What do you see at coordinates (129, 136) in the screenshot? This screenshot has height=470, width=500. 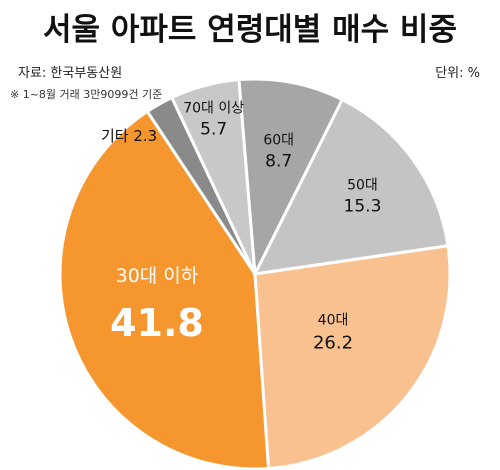 I see `slice-label-기타: 기타 2.3` at bounding box center [129, 136].